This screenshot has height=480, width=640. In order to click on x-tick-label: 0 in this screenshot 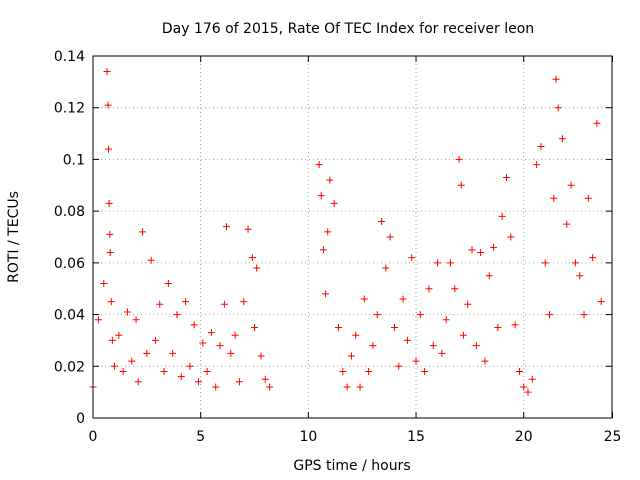, I will do `click(93, 437)`.